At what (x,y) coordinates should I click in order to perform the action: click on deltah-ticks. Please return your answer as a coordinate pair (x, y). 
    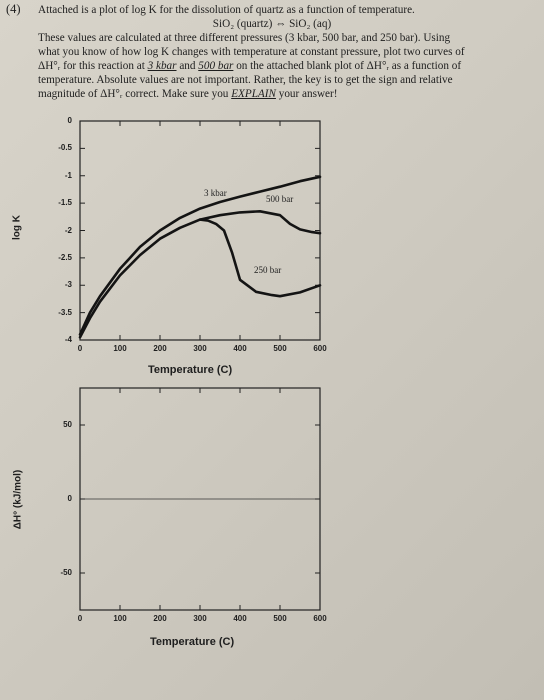
    Looking at the image, I should click on (200, 499).